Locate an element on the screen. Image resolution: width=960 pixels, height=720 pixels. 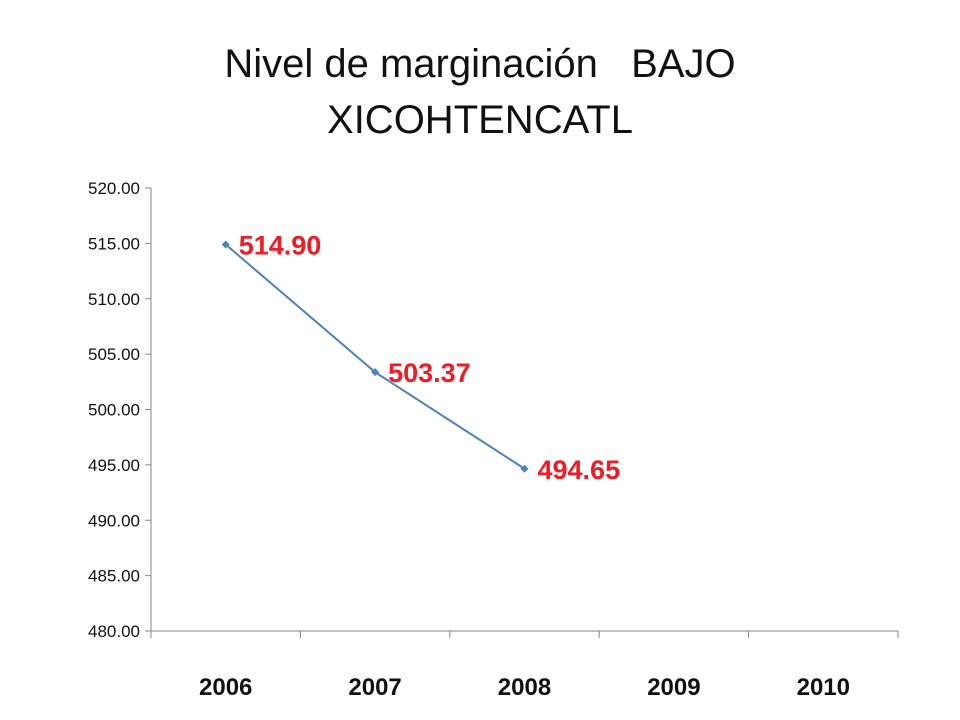
y-tick-label: 490.00 is located at coordinates (114, 520).